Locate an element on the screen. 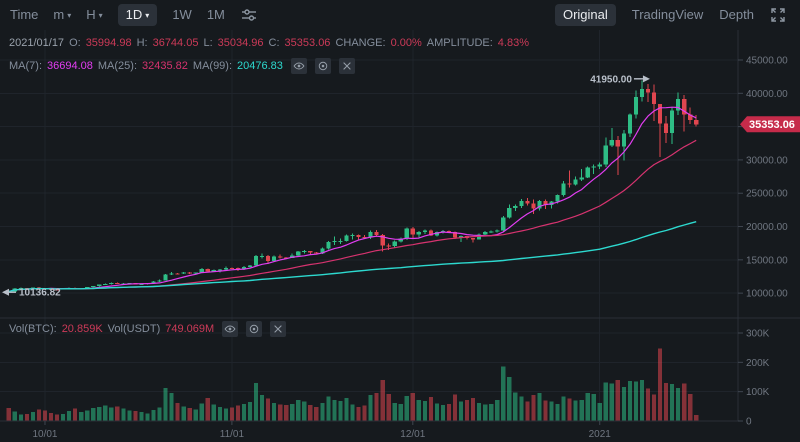 Image resolution: width=800 pixels, height=442 pixels. indicator-settings-icon is located at coordinates (249, 15).